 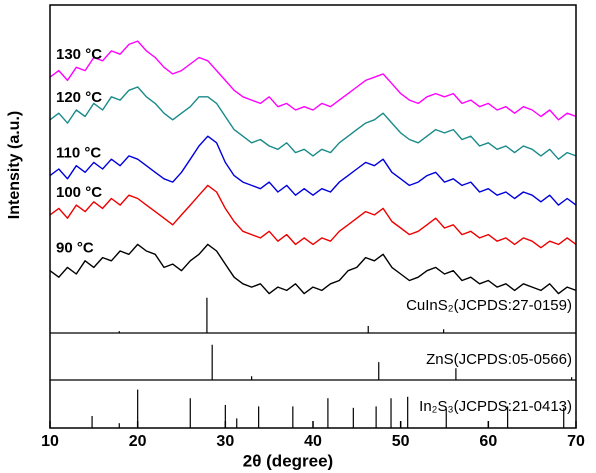 I want to click on x-tick-label: 70, so click(x=576, y=441).